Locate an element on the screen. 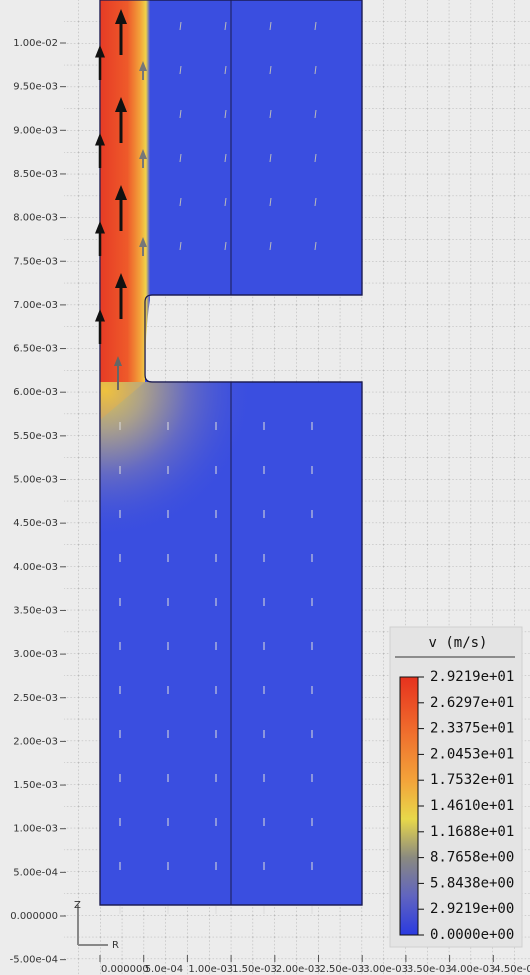 This screenshot has height=975, width=530. triad-r: R is located at coordinates (115, 945).